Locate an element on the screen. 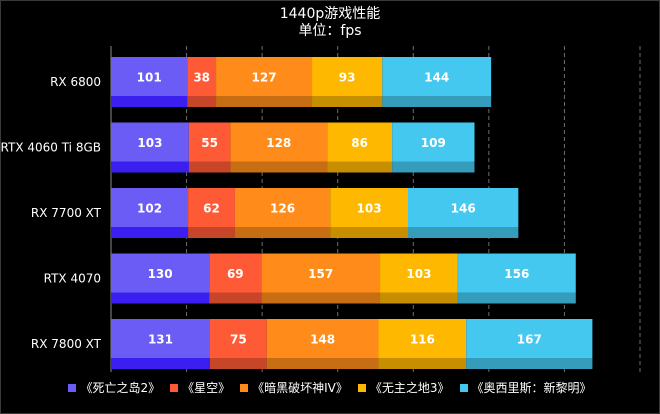  category-label: RTX 4060 Ti 8GB is located at coordinates (51, 148).